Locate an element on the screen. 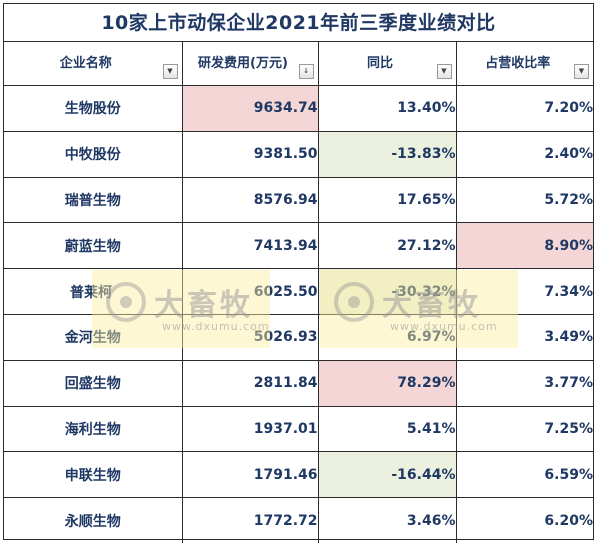  rd-expense-cell: 5026.93 is located at coordinates (250, 337).